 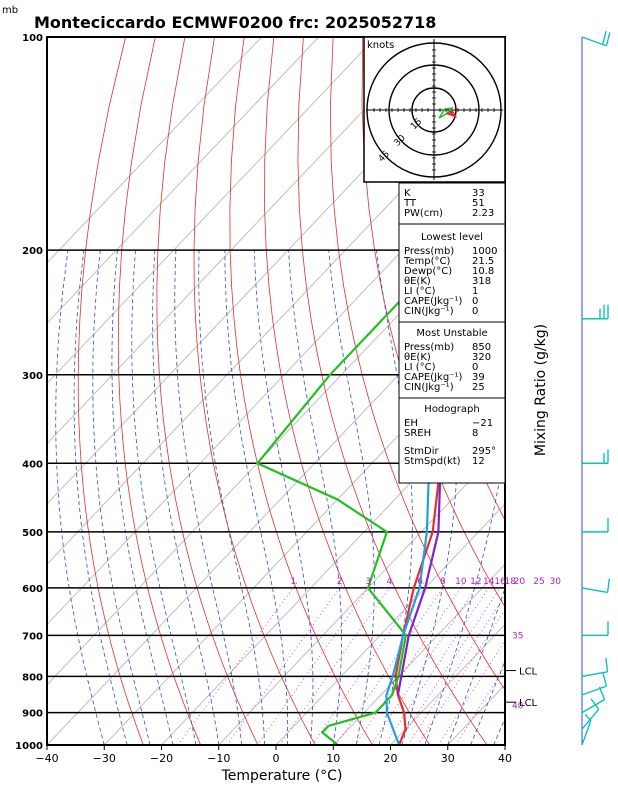 What do you see at coordinates (218, 758) in the screenshot?
I see `x-tick-label: −10` at bounding box center [218, 758].